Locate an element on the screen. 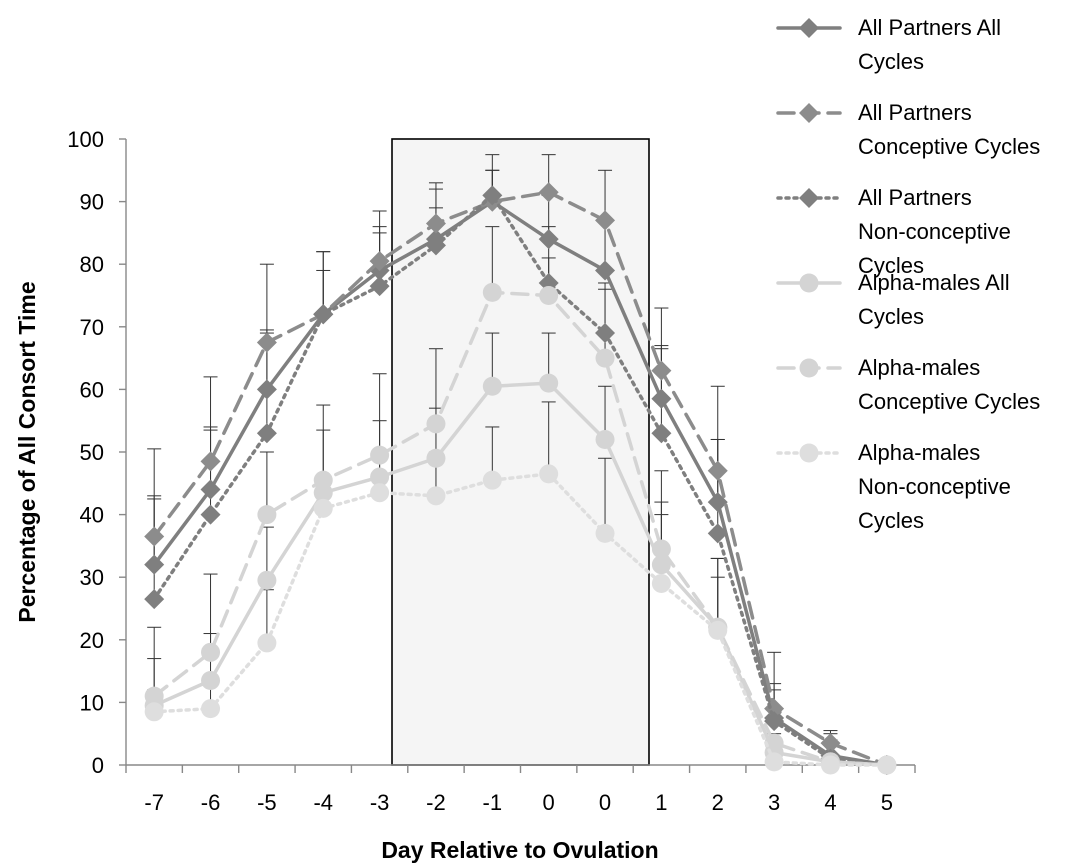  x-tick-label: 1 is located at coordinates (661, 802).